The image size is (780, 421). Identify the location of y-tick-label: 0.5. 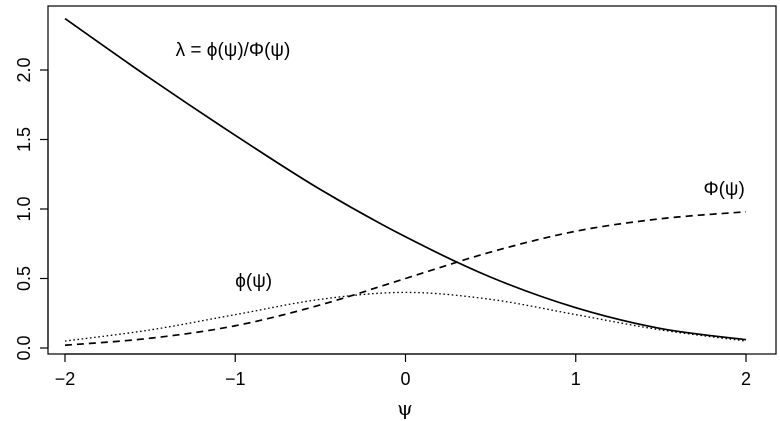
(24, 278).